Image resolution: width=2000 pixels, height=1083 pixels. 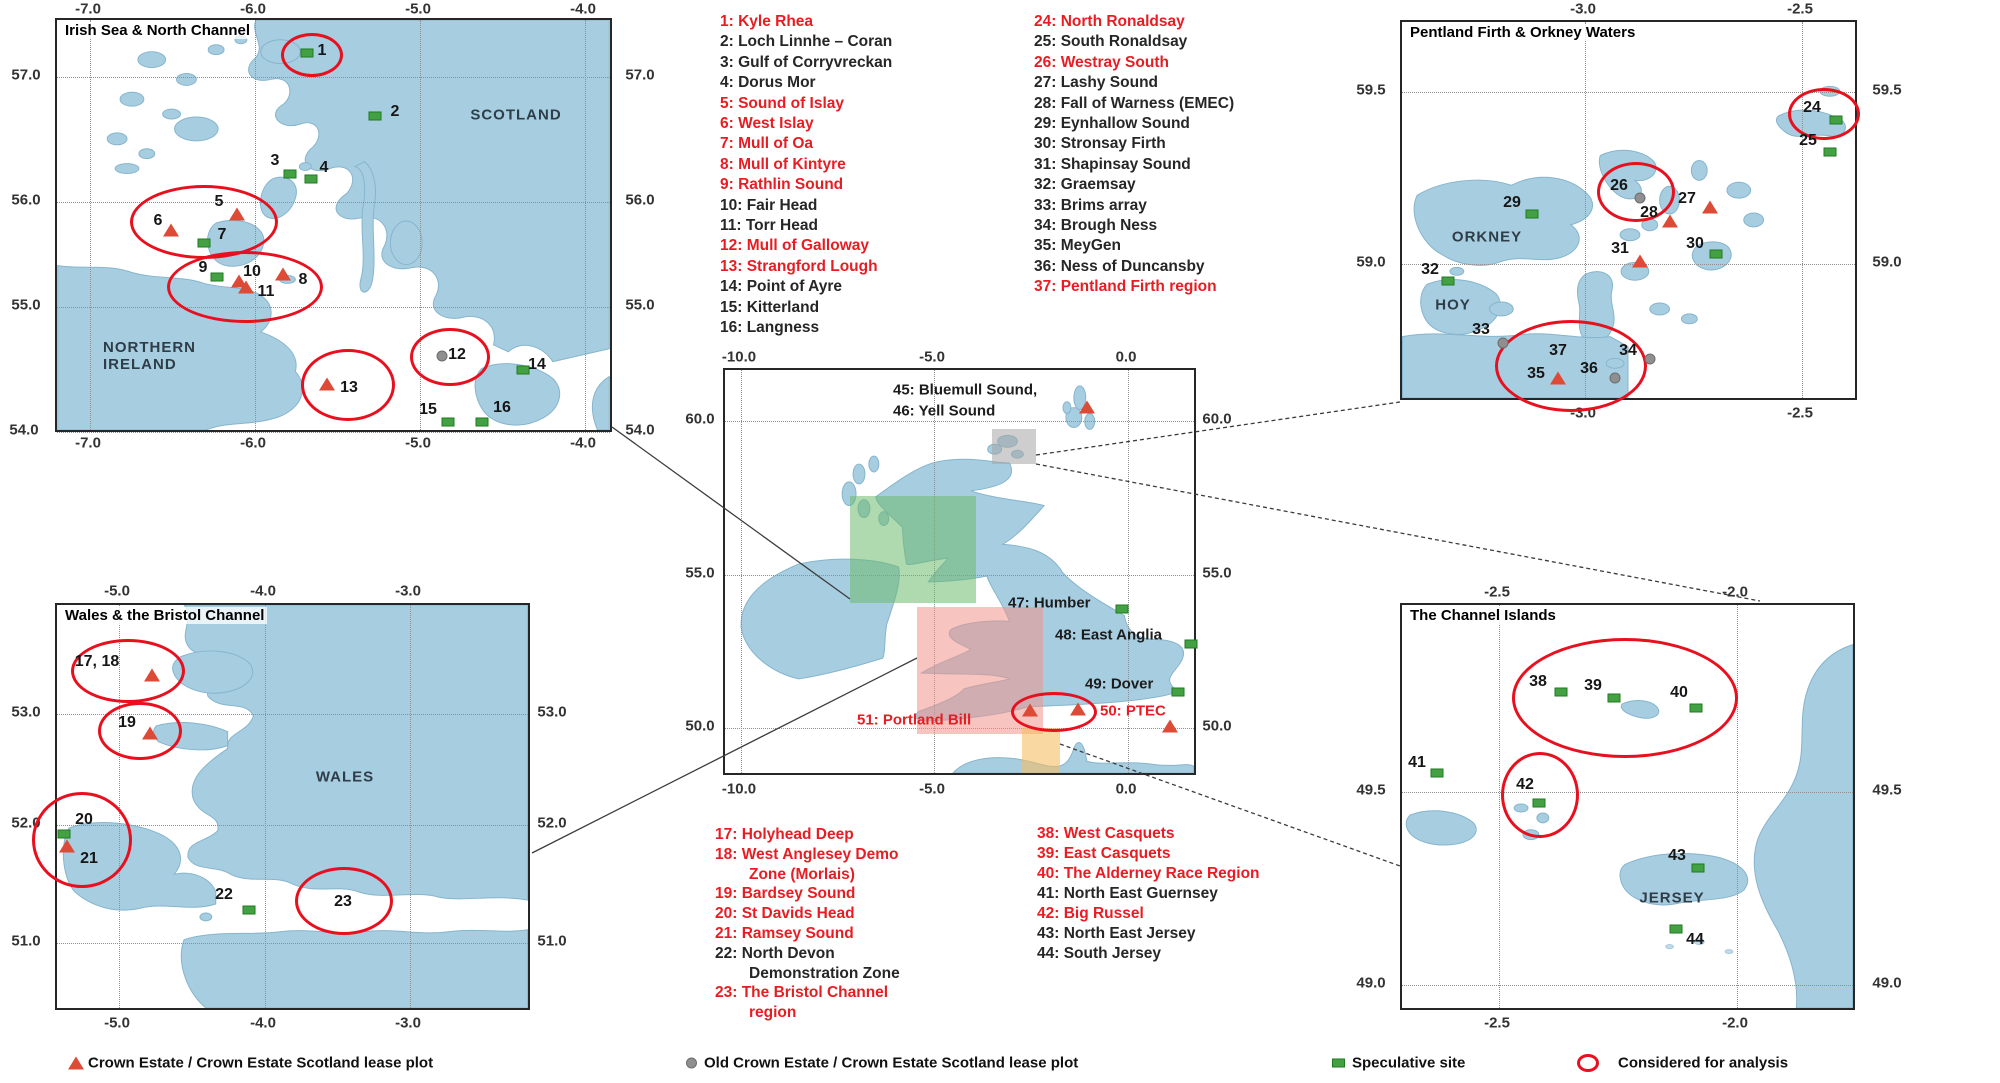 I want to click on site-list-entry: 26: Westray South, so click(x=1101, y=62).